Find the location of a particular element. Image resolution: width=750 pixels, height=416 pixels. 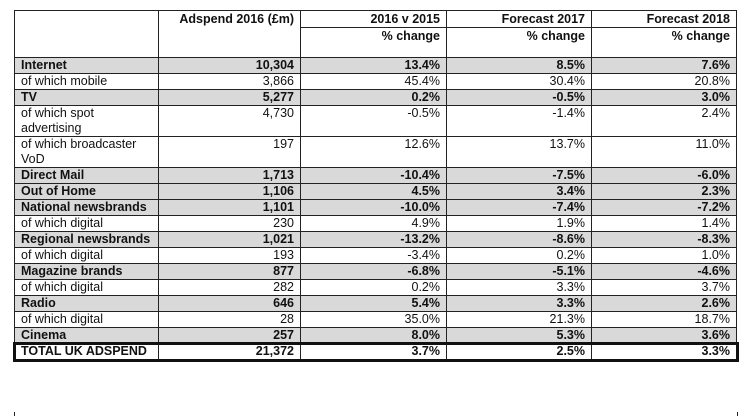

cell-chg2016: -6.8% is located at coordinates (373, 271).